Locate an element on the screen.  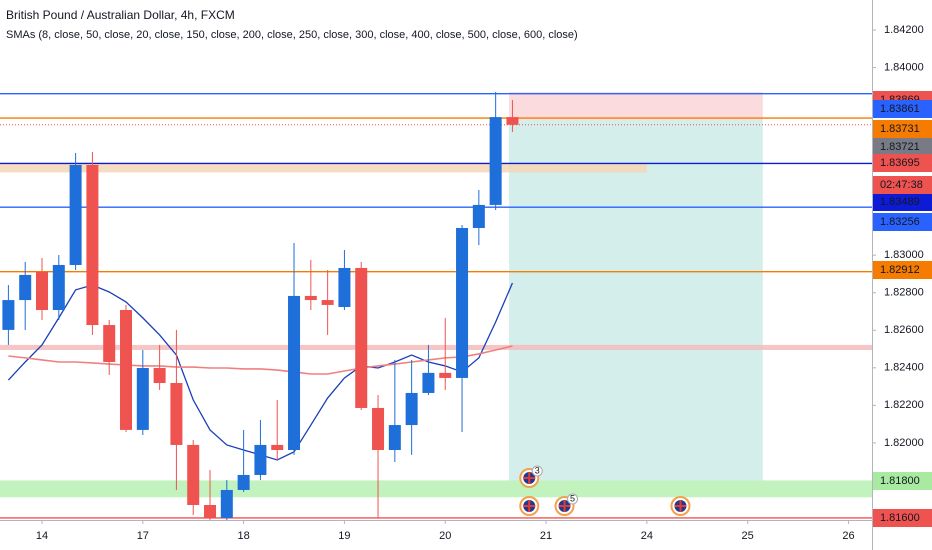
x-tick-label: 25 is located at coordinates (748, 536).